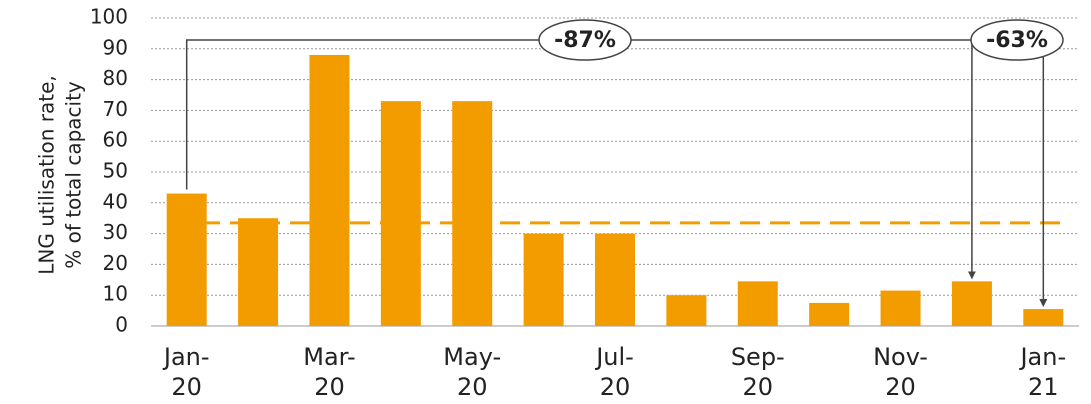  Describe the element at coordinates (115, 263) in the screenshot. I see `y-tick-label: 20` at that location.